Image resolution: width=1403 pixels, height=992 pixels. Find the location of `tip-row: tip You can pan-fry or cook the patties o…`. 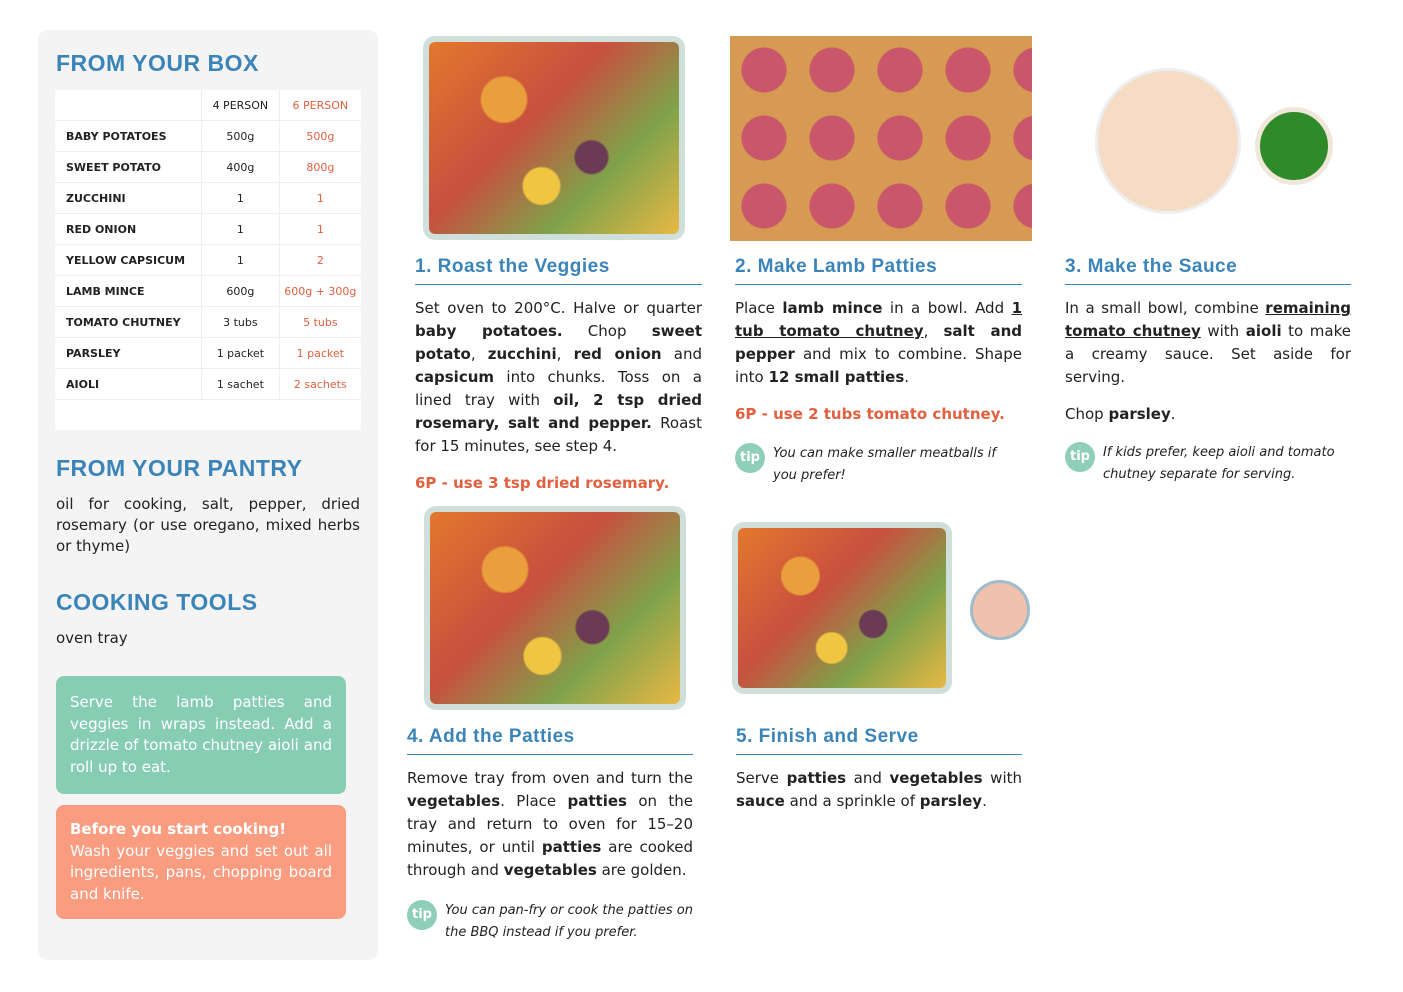

tip-row: tip You can pan-fry or cook the patties o… is located at coordinates (550, 922).